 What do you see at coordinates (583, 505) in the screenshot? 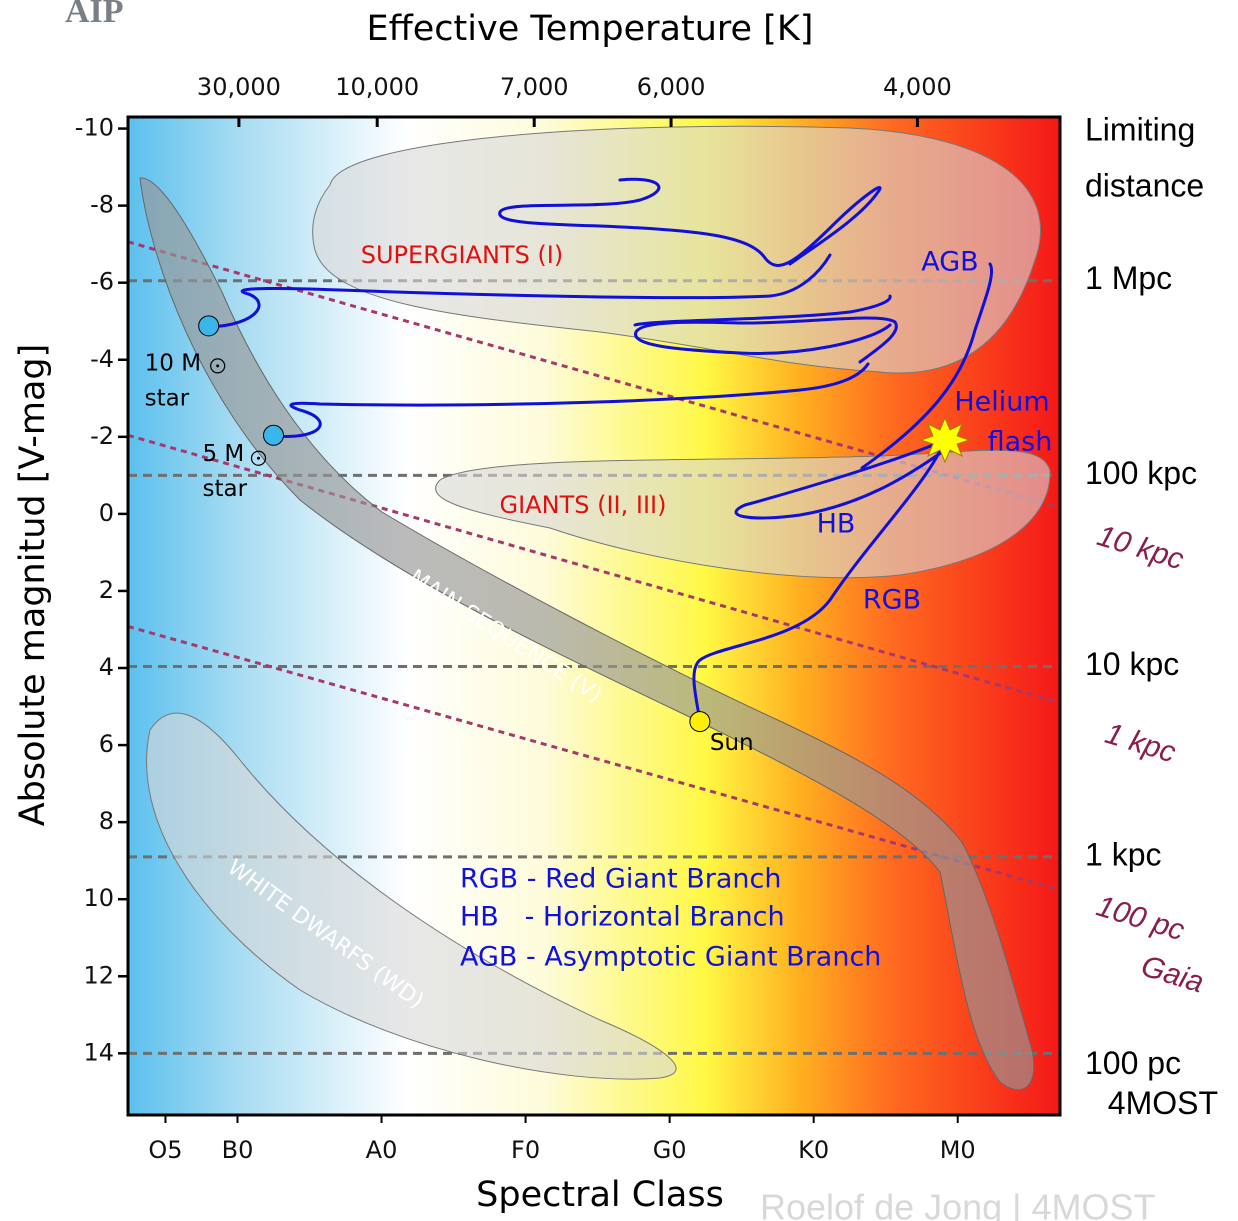
I see `region-label: GIANTS (II, III)` at bounding box center [583, 505].